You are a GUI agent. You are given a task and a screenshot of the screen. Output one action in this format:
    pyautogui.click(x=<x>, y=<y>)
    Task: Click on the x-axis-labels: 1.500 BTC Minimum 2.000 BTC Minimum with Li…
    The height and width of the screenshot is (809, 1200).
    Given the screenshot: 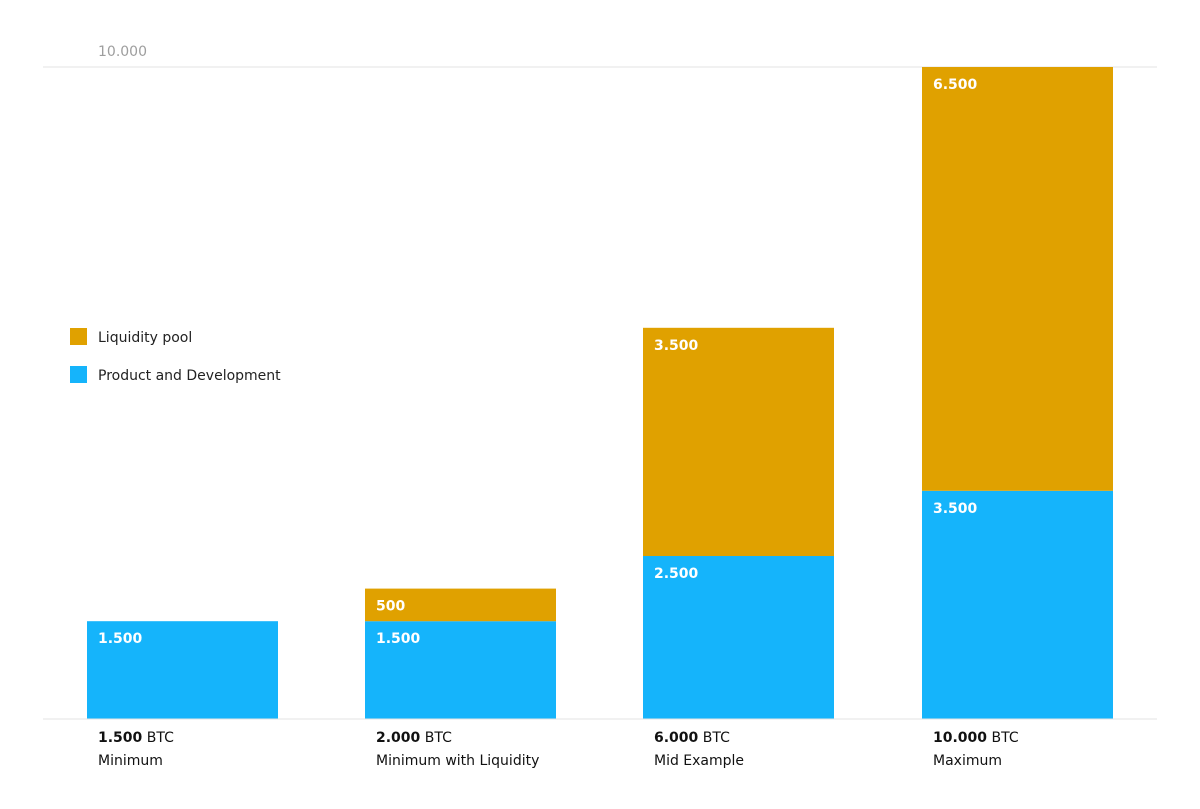 What is the action you would take?
    pyautogui.click(x=558, y=749)
    